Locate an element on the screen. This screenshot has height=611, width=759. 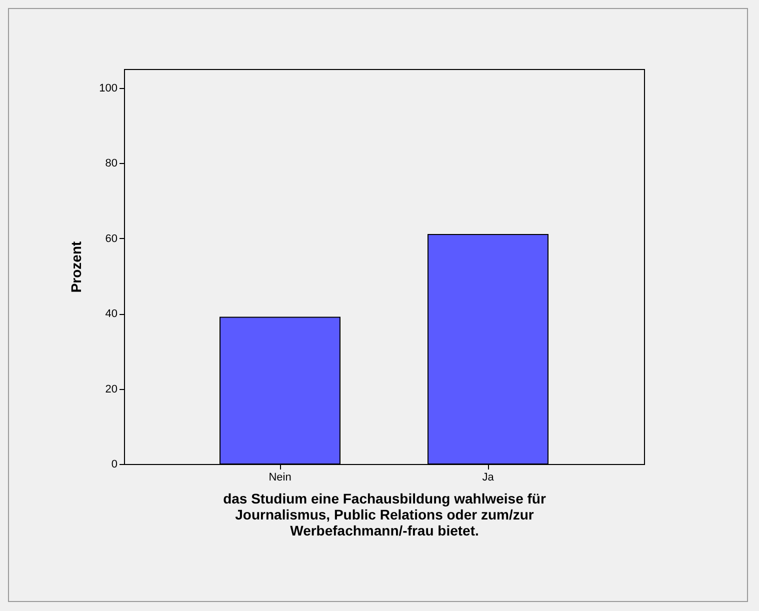
y-tick-label: 80 is located at coordinates (111, 164).